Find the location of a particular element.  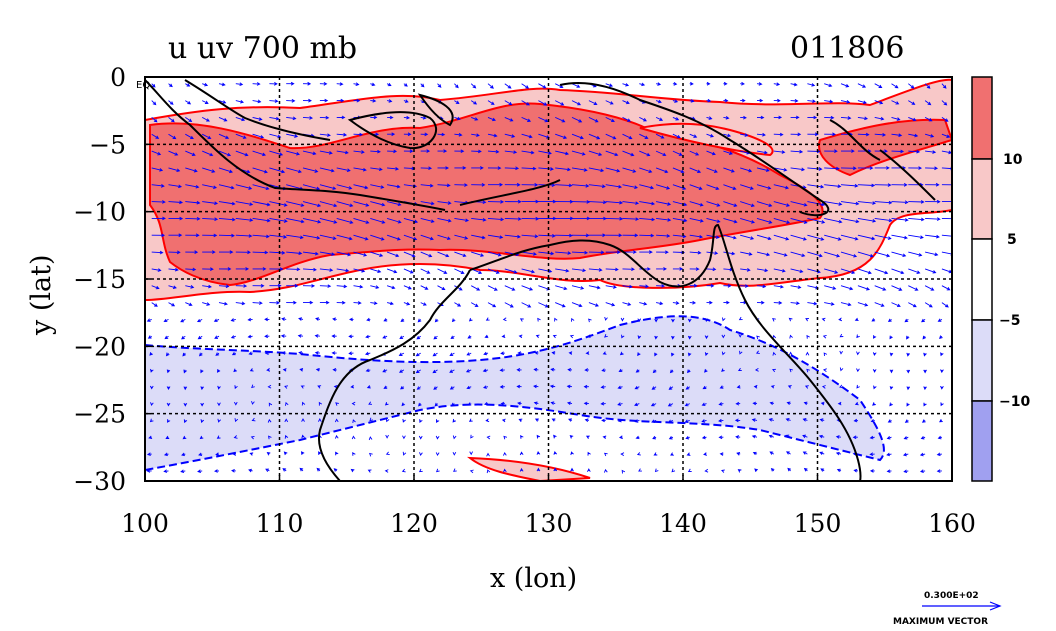

region-east-patch is located at coordinates (885, 147).